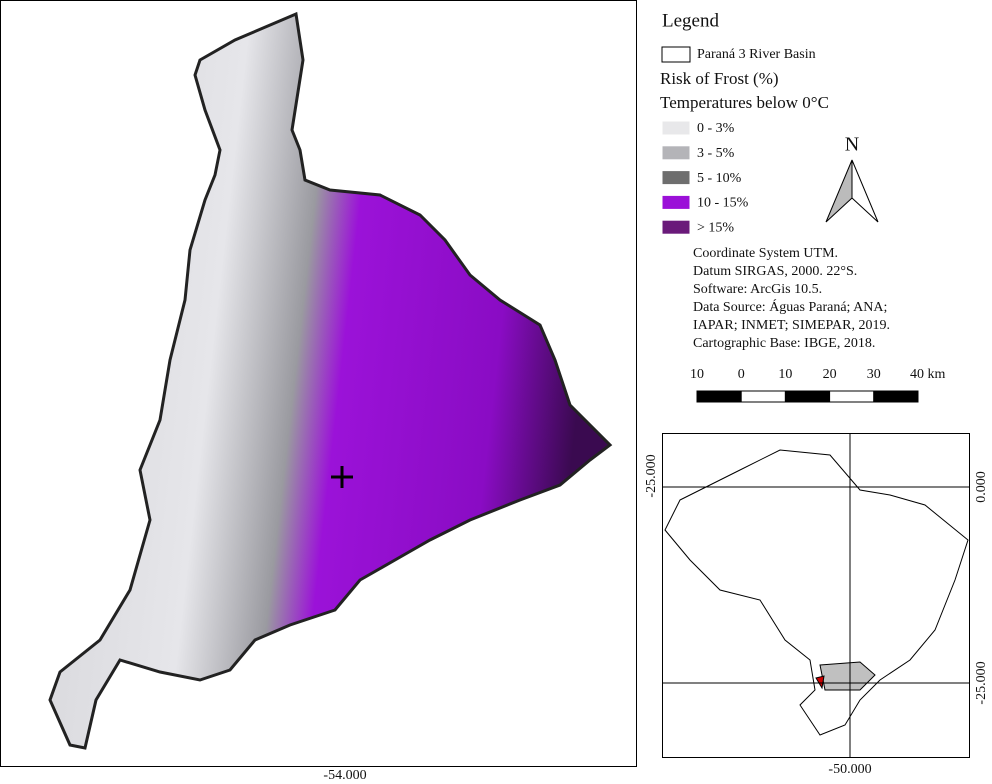  What do you see at coordinates (676, 54) in the screenshot?
I see `basin-swatch` at bounding box center [676, 54].